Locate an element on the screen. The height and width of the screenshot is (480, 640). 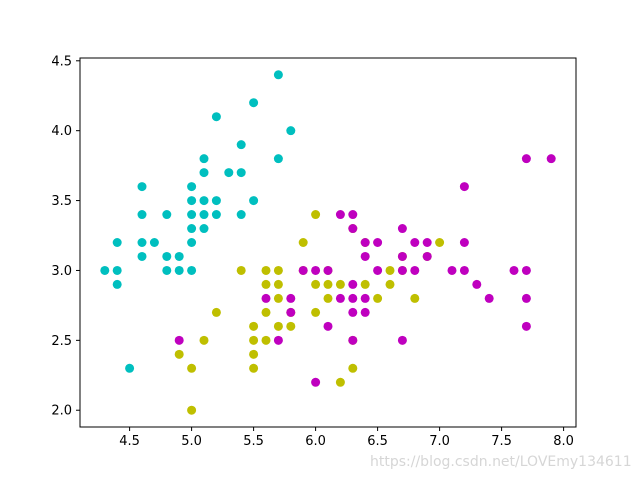
x-tick-label: 7.0 is located at coordinates (439, 441).